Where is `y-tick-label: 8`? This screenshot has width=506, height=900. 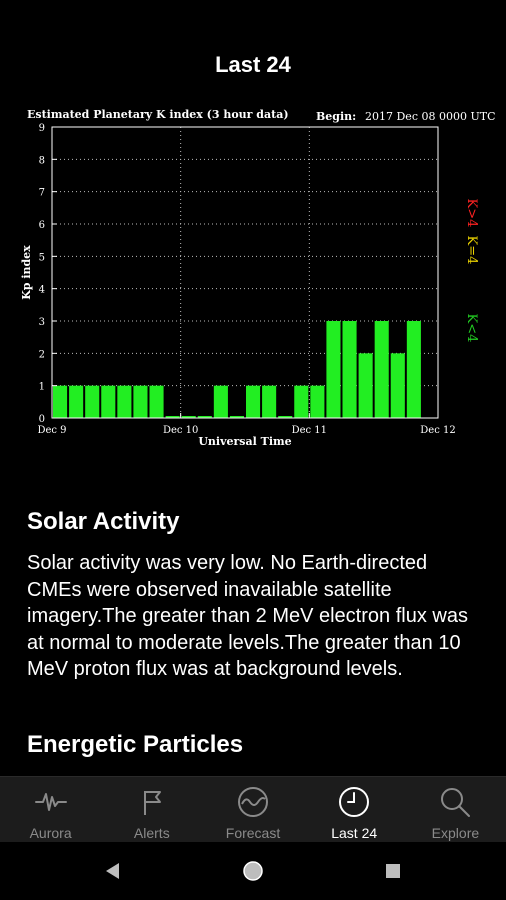
y-tick-label: 8 is located at coordinates (42, 160).